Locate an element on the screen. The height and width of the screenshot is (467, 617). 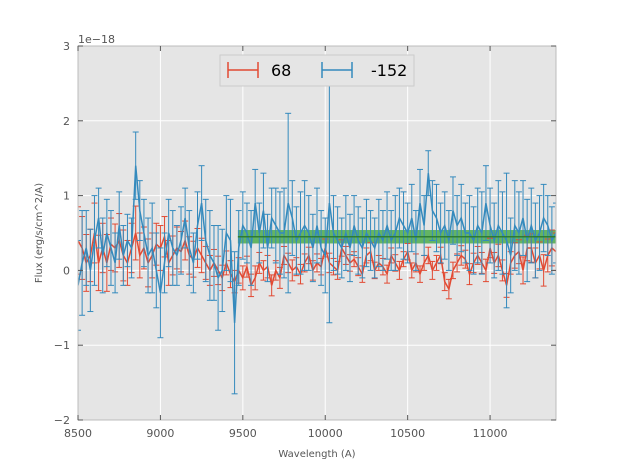
y-tick-label-1: −1 is located at coordinates (62, 345).